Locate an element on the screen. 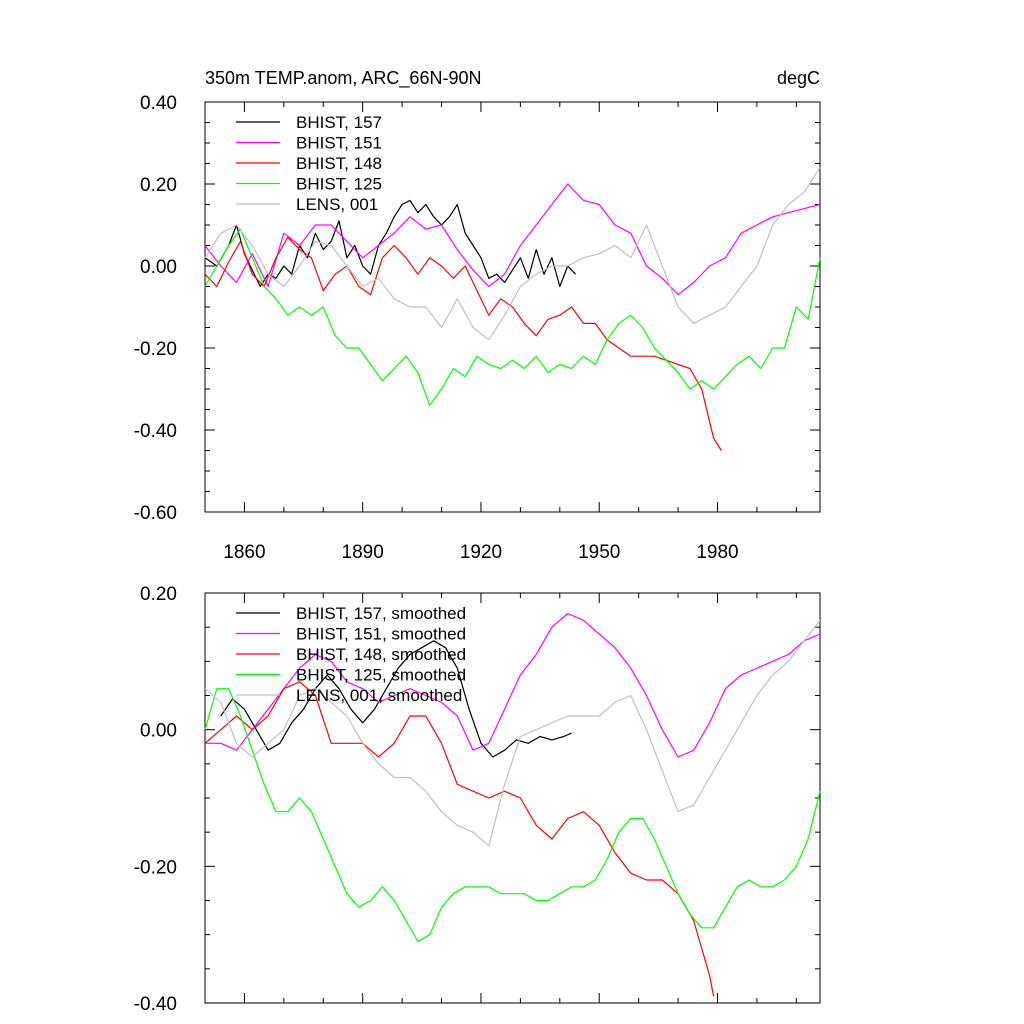 The height and width of the screenshot is (1024, 1024). top-y-tick-label: 0.00 is located at coordinates (158, 267).